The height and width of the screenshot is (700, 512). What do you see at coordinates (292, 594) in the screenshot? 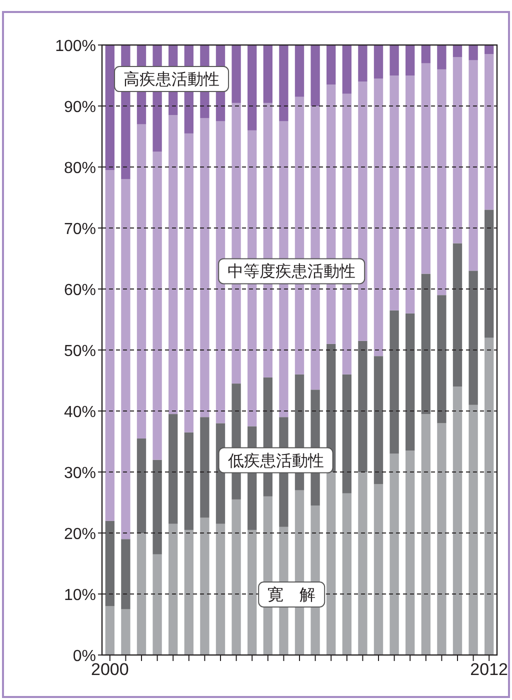
I see `series-label: 寛 解` at bounding box center [292, 594].